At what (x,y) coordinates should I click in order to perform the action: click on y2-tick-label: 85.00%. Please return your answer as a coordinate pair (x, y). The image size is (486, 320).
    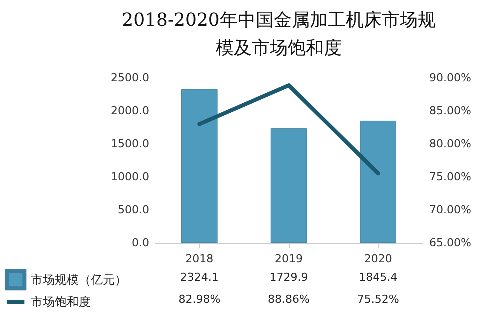
    Looking at the image, I should click on (451, 111).